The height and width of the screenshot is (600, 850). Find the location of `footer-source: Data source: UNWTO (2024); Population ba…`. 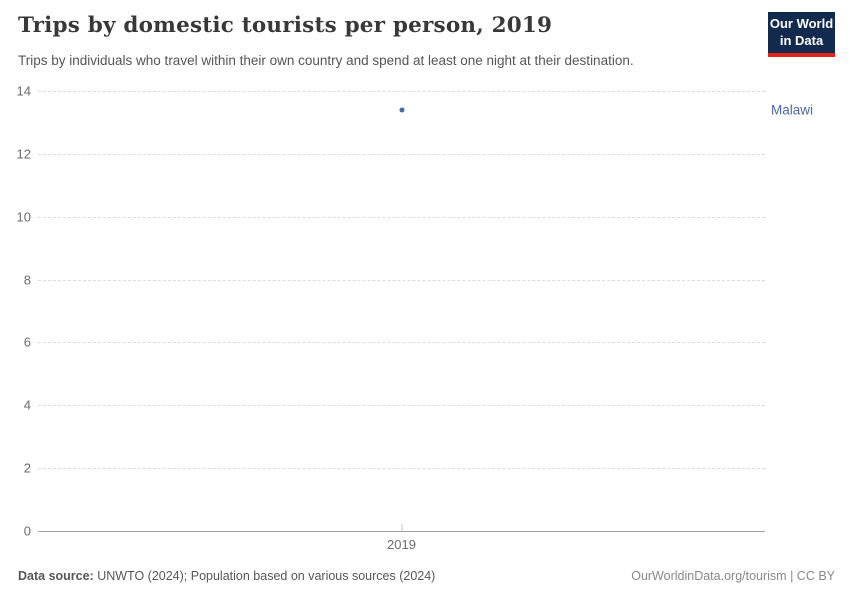

footer-source: Data source: UNWTO (2024); Population ba… is located at coordinates (226, 576).